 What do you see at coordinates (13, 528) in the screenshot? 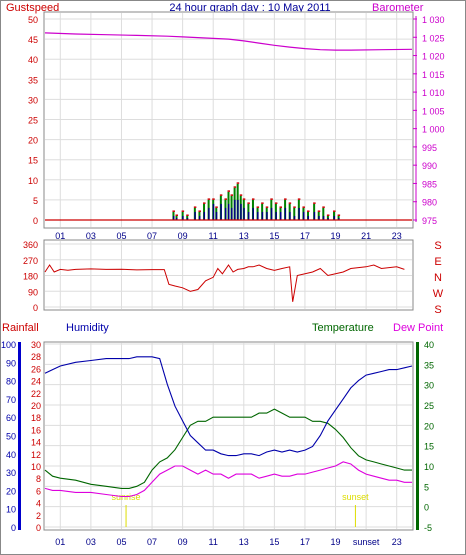
I see `humidity-tick-label: 0` at bounding box center [13, 528].